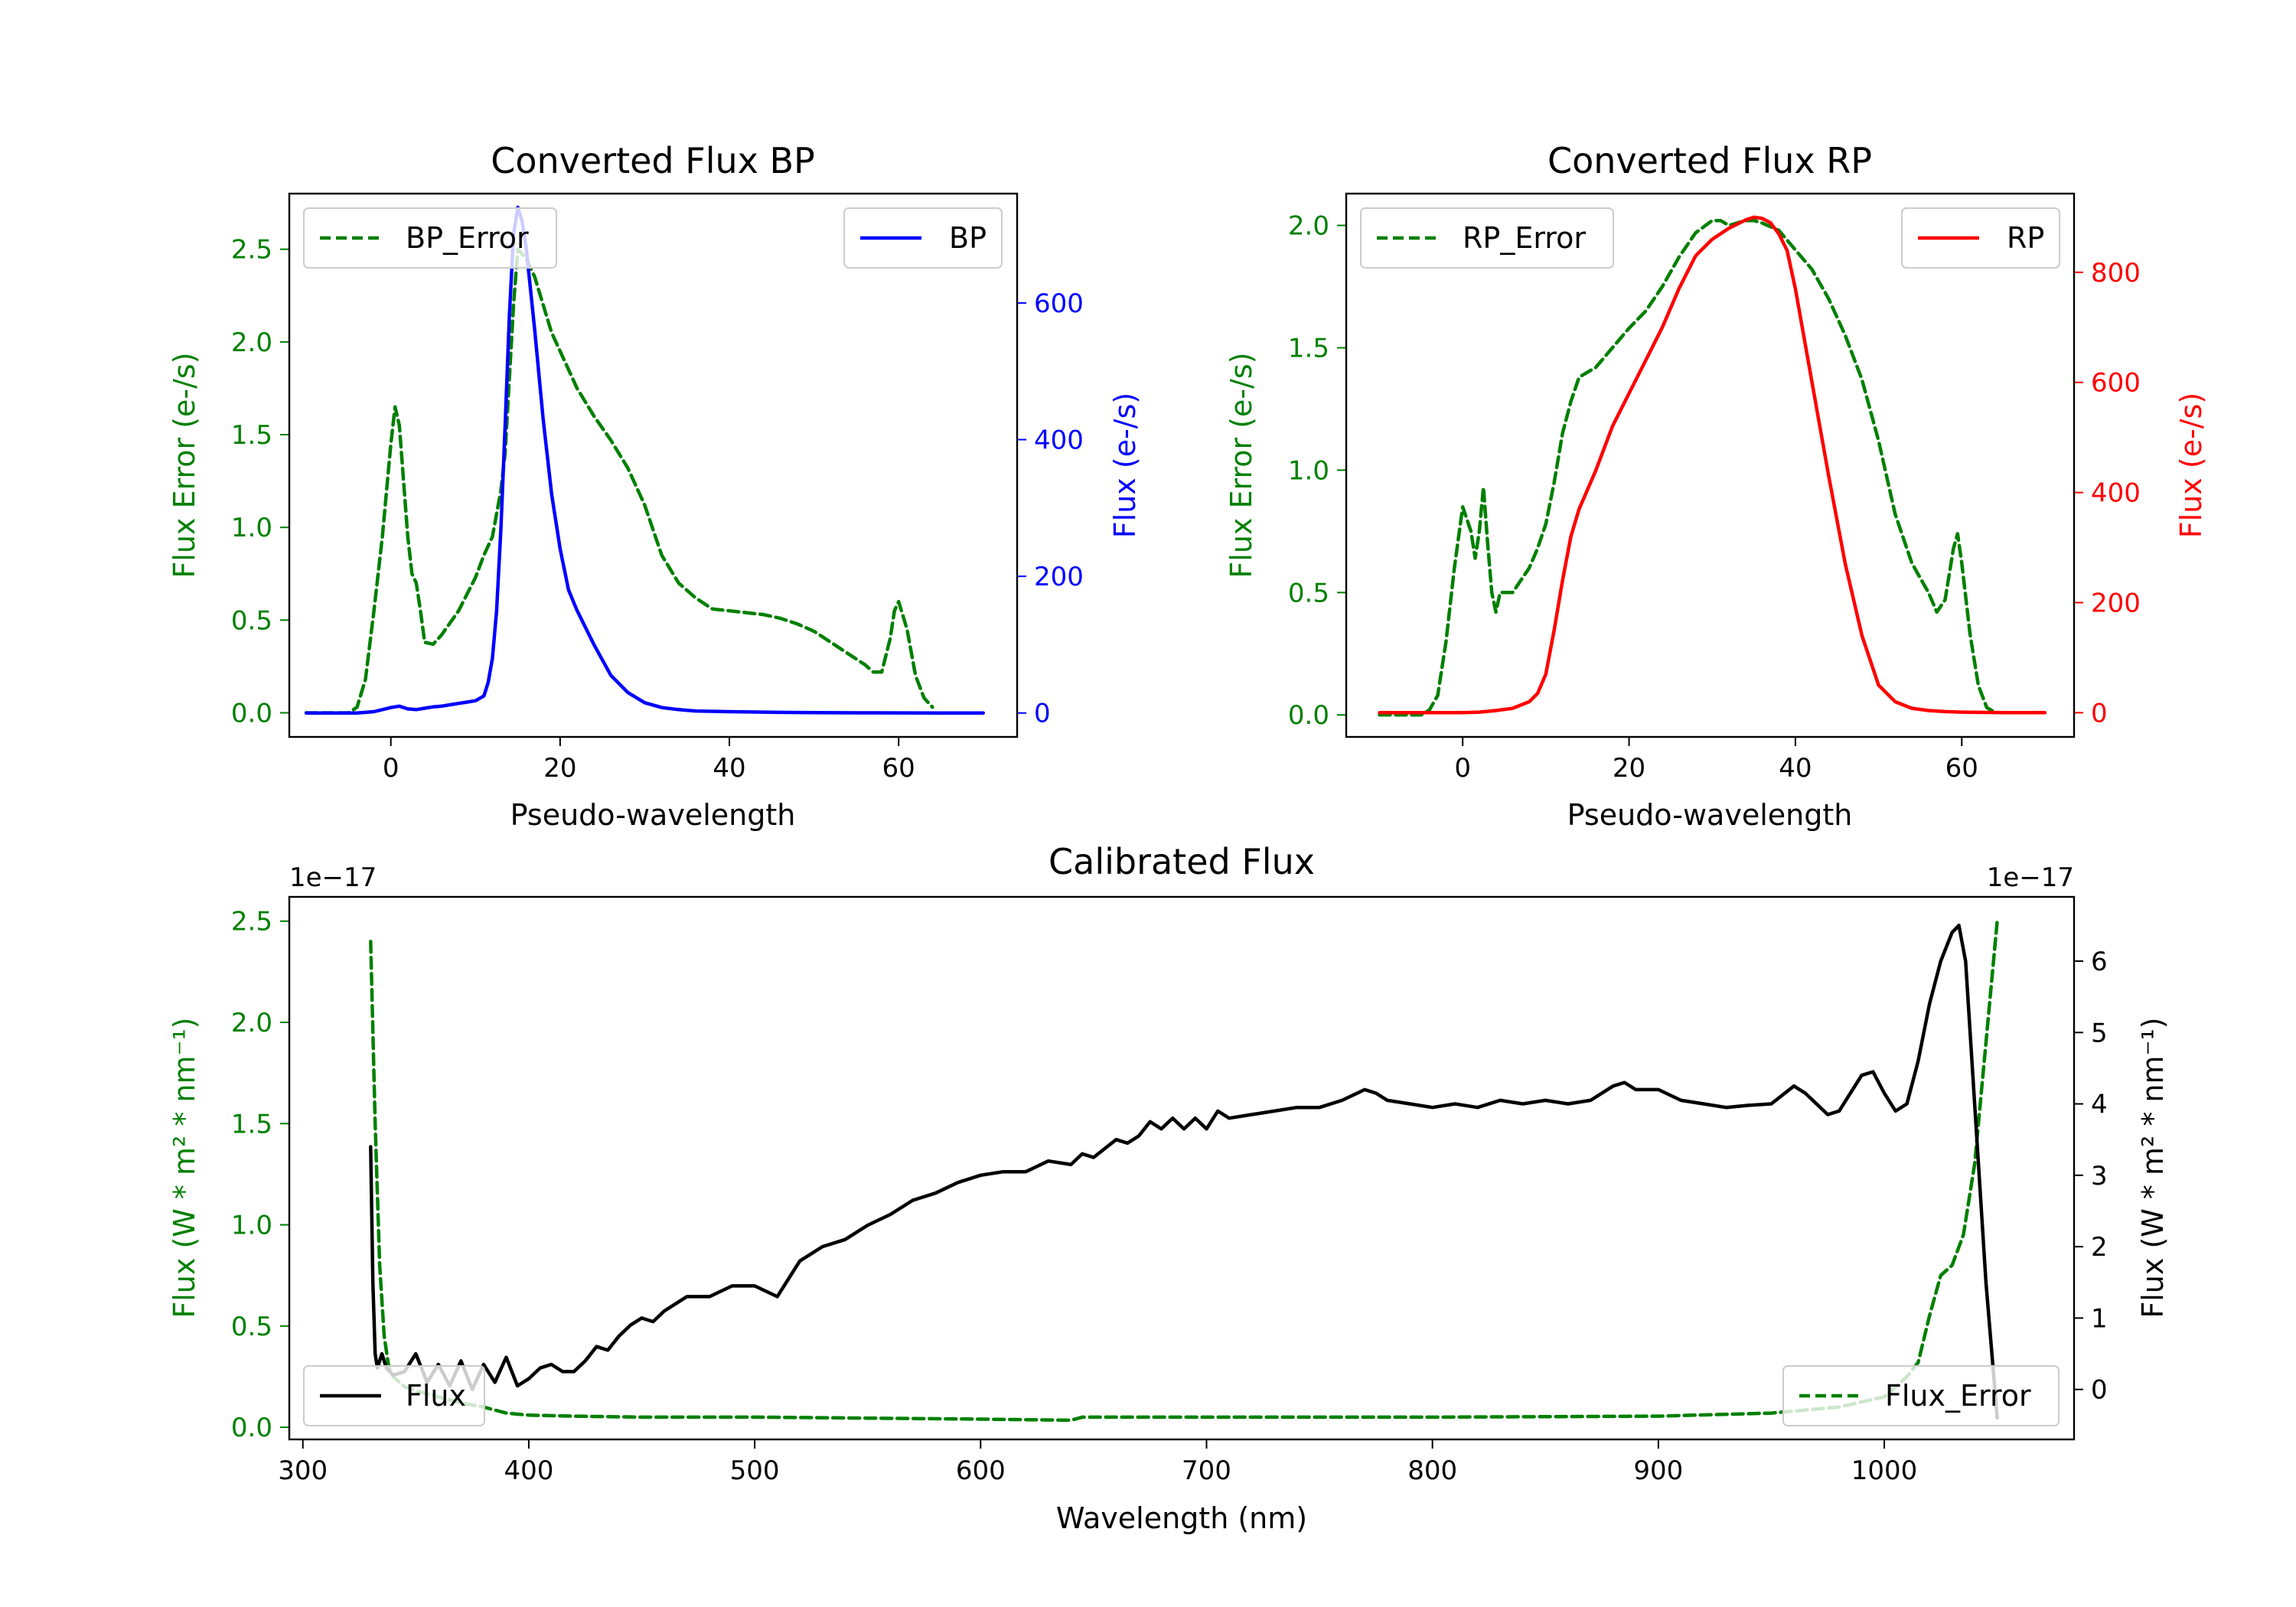  I want to click on bp-y-right-label: Flux (e-/s), so click(1125, 466).